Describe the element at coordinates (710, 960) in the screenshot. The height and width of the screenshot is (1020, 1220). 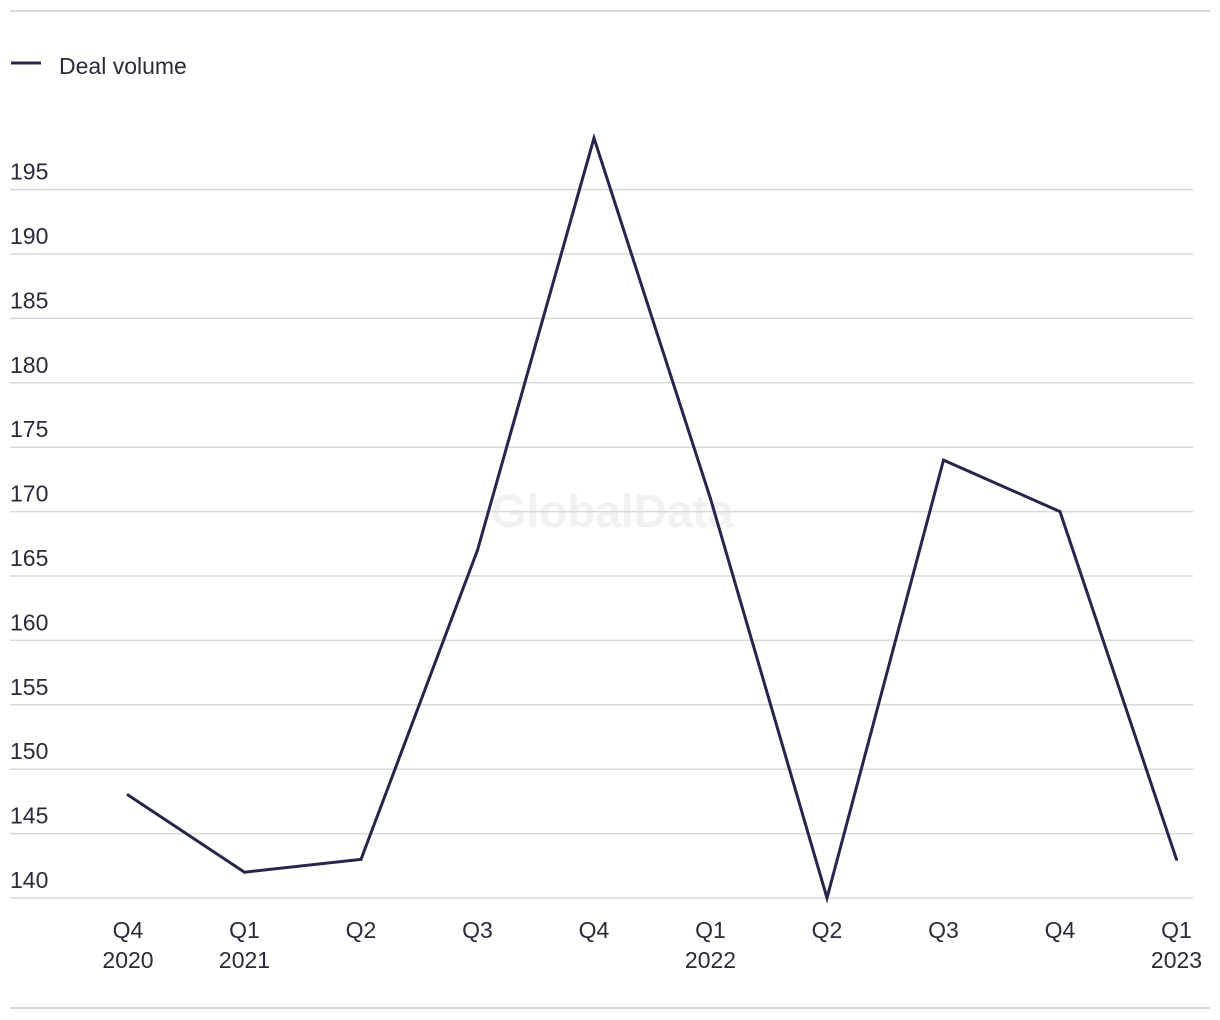
I see `x-tick-label: 2022` at that location.